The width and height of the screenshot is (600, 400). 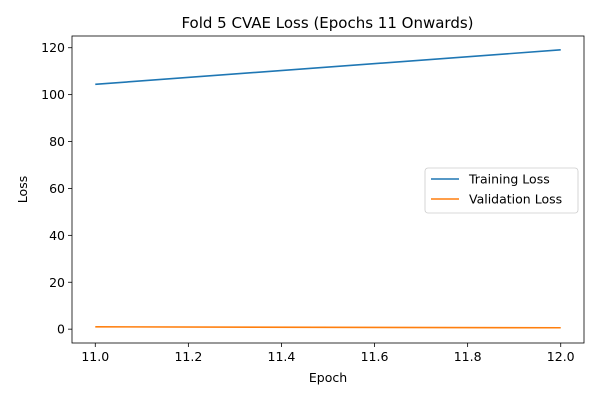 What do you see at coordinates (282, 356) in the screenshot?
I see `x-tick-label: 11.4` at bounding box center [282, 356].